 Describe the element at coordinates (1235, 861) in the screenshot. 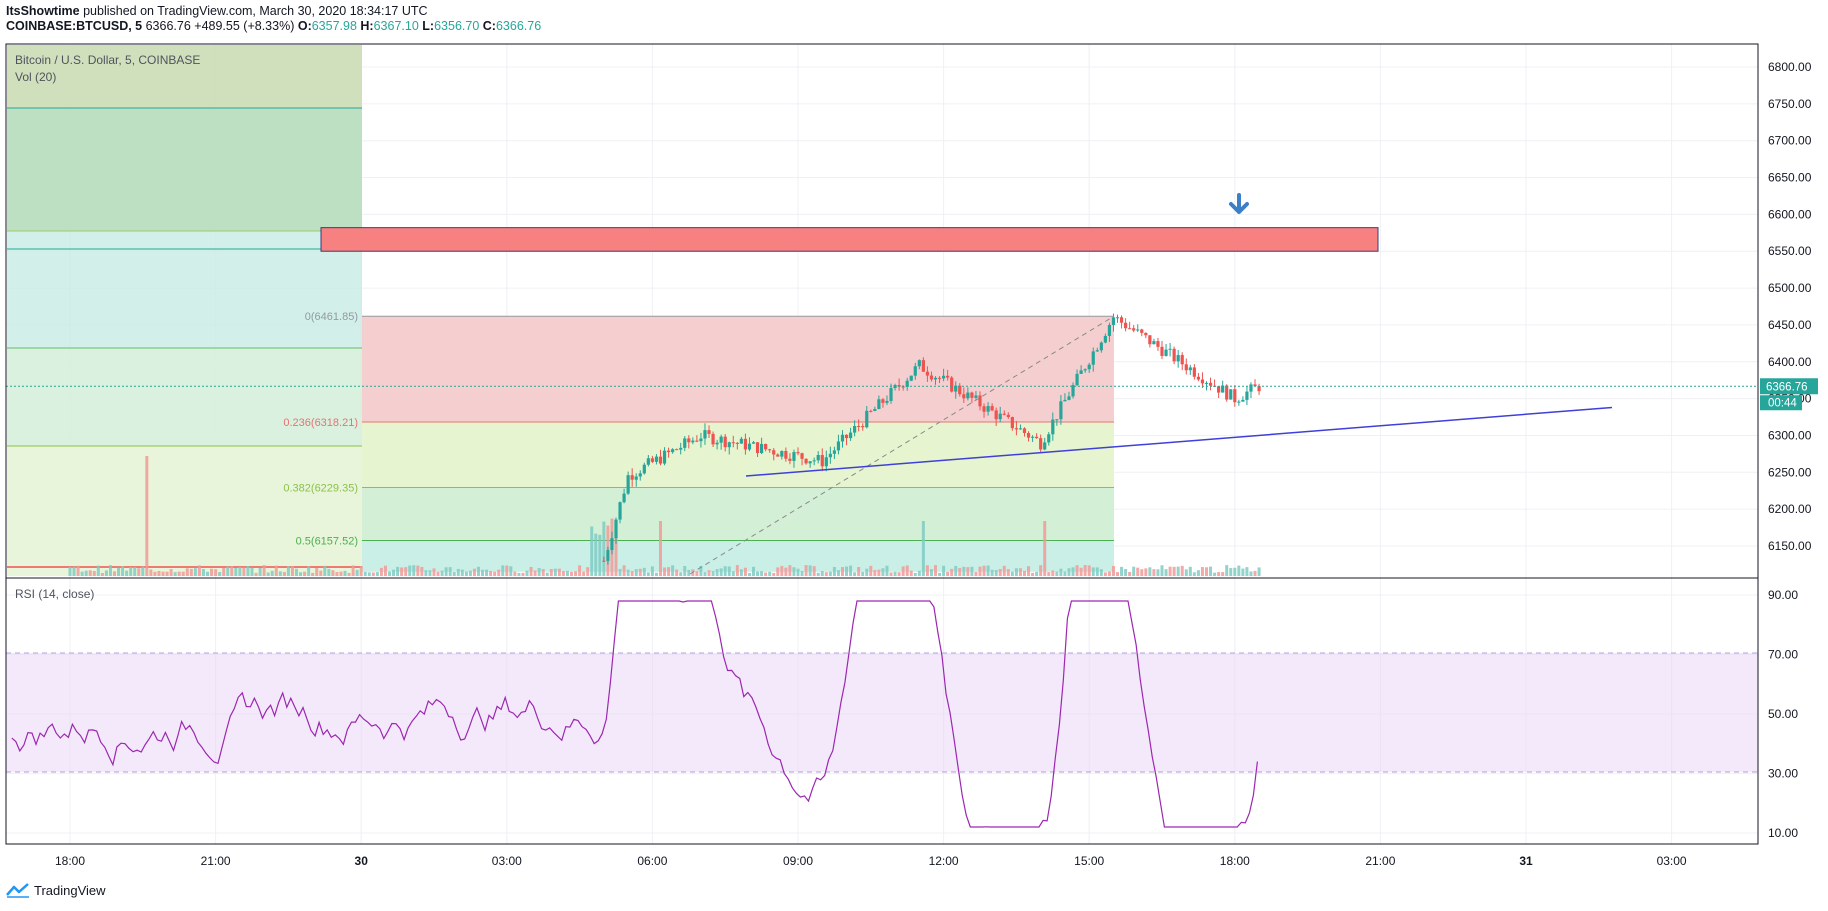

I see `time-tick-8: 18:00` at that location.